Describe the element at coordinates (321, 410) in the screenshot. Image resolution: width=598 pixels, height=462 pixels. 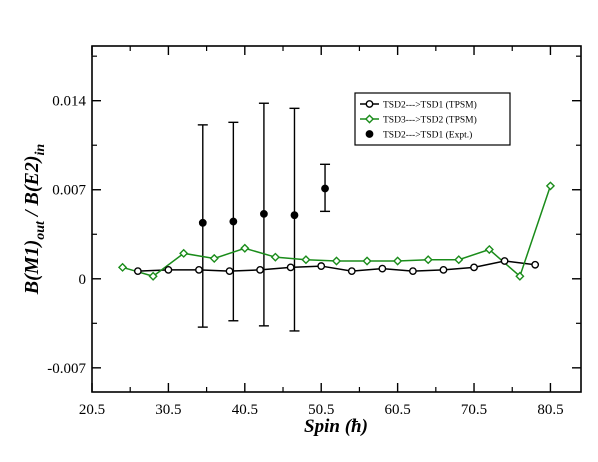
I see `x-tick-label: 50.5` at that location.